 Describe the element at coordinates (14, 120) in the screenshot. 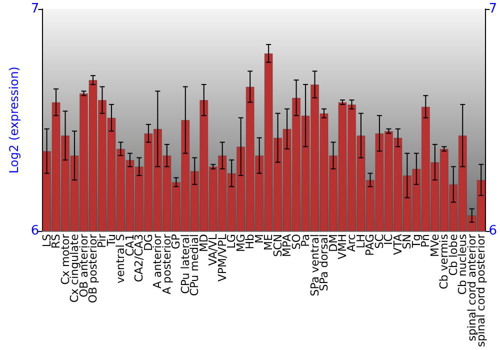

I see `y-axis-title: Log2 (expression)` at that location.